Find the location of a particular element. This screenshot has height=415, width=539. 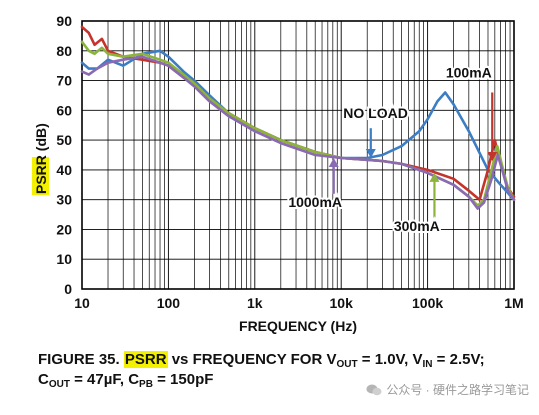

y-axis-label-highlight is located at coordinates (40, 176).